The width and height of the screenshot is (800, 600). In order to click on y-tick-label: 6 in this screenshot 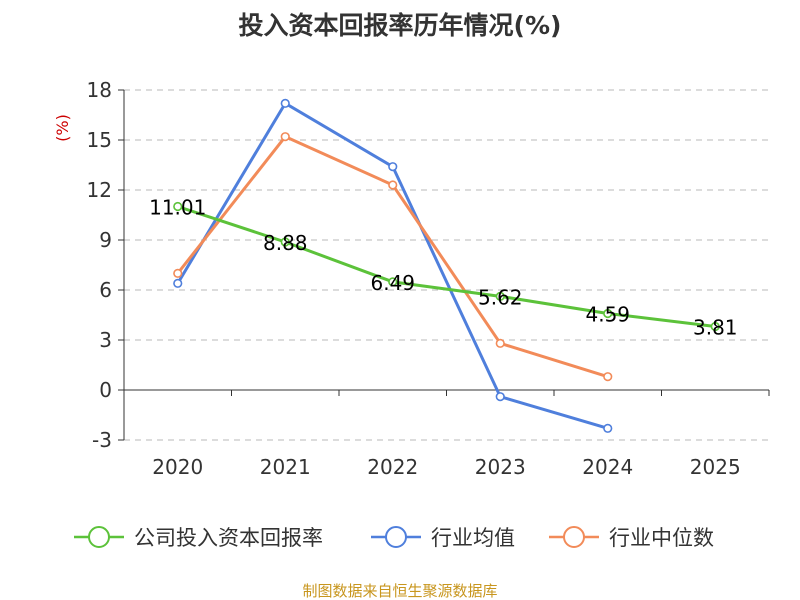, I will do `click(105, 290)`.